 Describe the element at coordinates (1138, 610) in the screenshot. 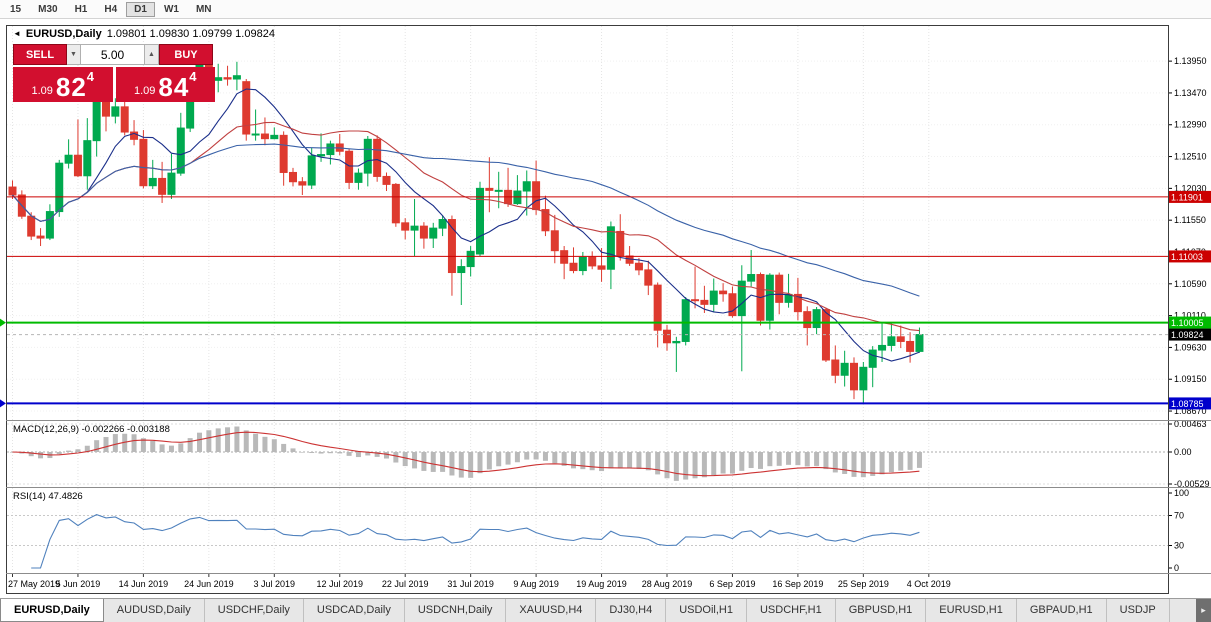

I see `chart-tab-usdjp: USDJP` at that location.